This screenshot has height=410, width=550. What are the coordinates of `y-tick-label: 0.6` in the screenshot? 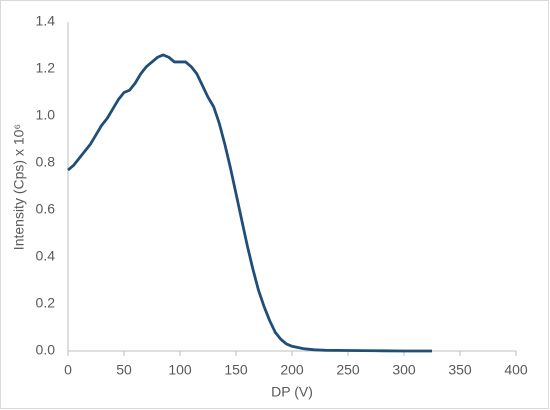 It's located at (46, 209).